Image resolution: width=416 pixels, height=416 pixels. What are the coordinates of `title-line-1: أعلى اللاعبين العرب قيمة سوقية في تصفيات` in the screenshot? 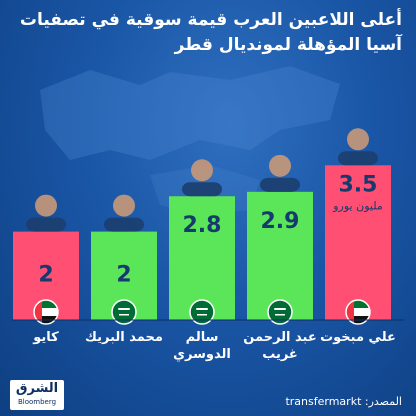 It's located at (210, 20).